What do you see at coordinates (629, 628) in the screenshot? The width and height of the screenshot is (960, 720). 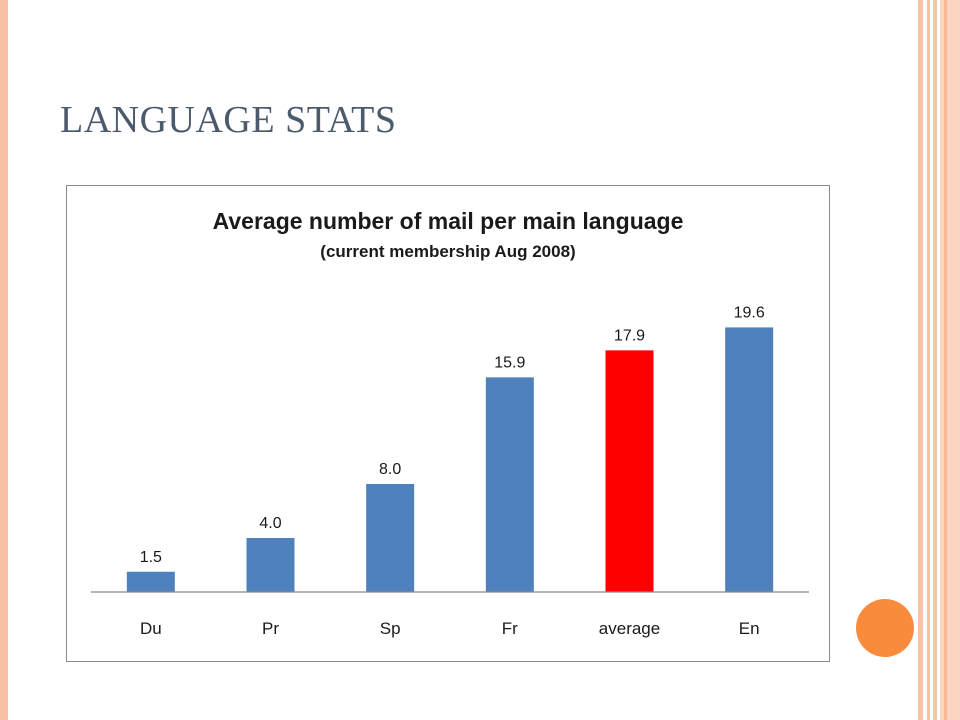 I see `x-tick-label-average: average` at bounding box center [629, 628].